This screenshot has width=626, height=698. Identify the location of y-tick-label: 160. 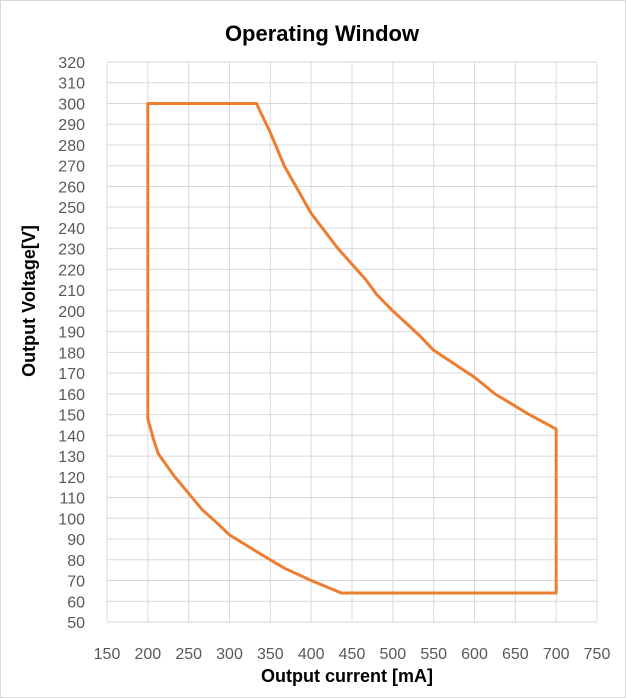
(71, 395).